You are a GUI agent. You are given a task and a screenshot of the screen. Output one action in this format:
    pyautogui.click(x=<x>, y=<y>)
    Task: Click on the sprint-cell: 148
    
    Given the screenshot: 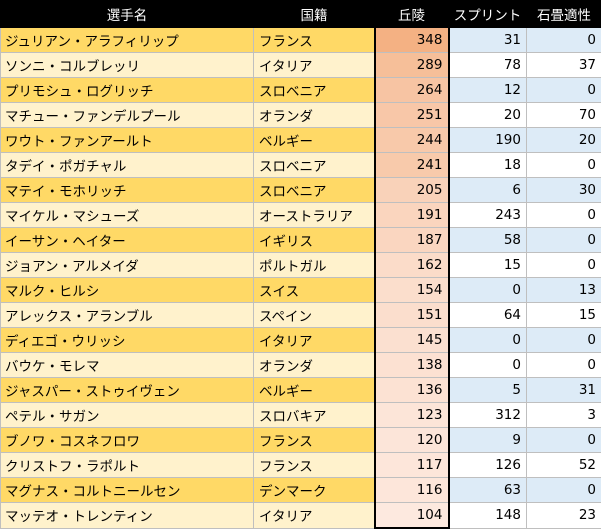 What is the action you would take?
    pyautogui.click(x=488, y=516)
    